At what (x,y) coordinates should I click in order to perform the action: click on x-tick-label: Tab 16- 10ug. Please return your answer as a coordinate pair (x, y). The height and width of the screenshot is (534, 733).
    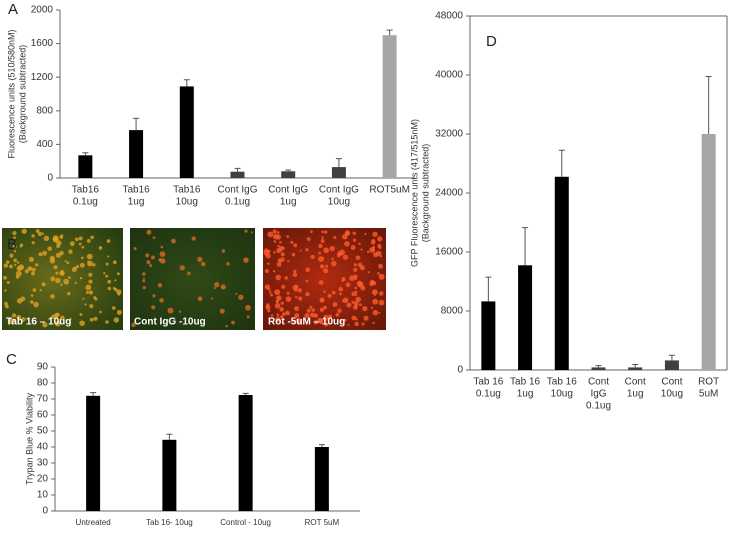
    Looking at the image, I should click on (169, 522).